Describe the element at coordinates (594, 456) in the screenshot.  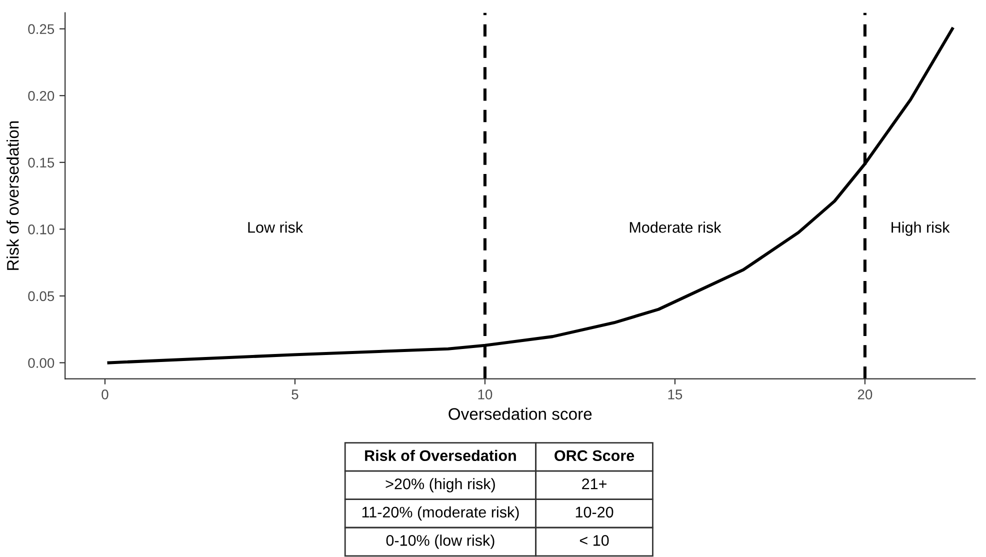
I see `text: ORC Score` at that location.